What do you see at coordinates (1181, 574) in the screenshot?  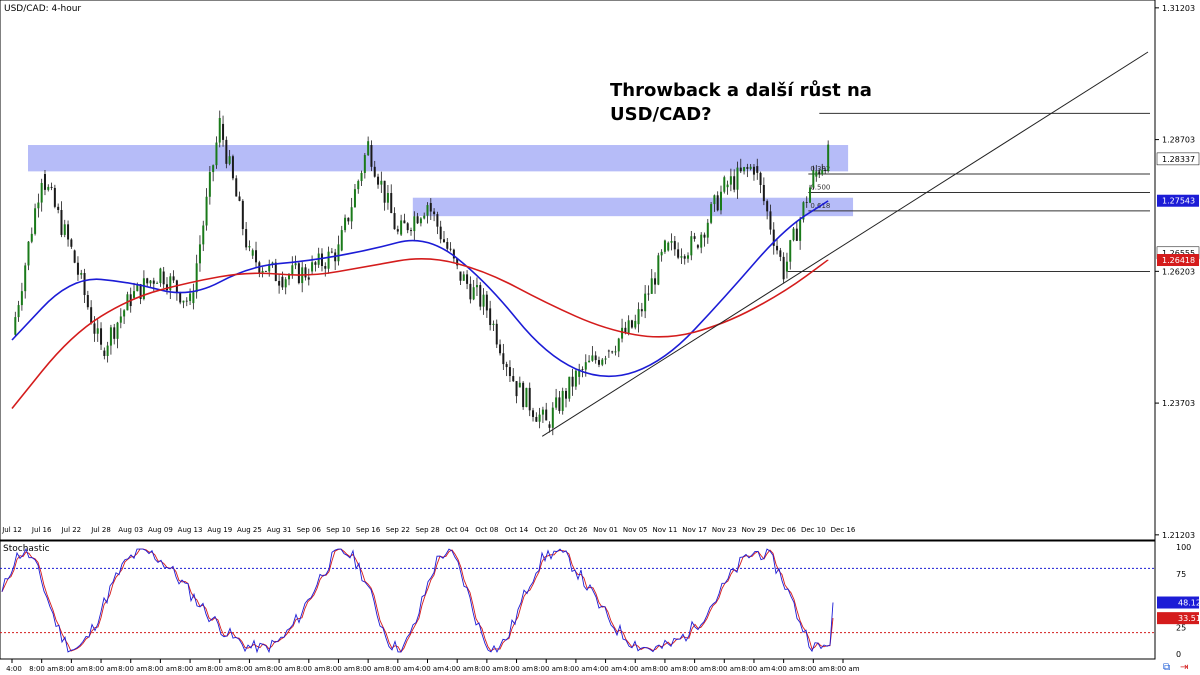 I see `stochastic-tick-label: 75` at bounding box center [1181, 574].